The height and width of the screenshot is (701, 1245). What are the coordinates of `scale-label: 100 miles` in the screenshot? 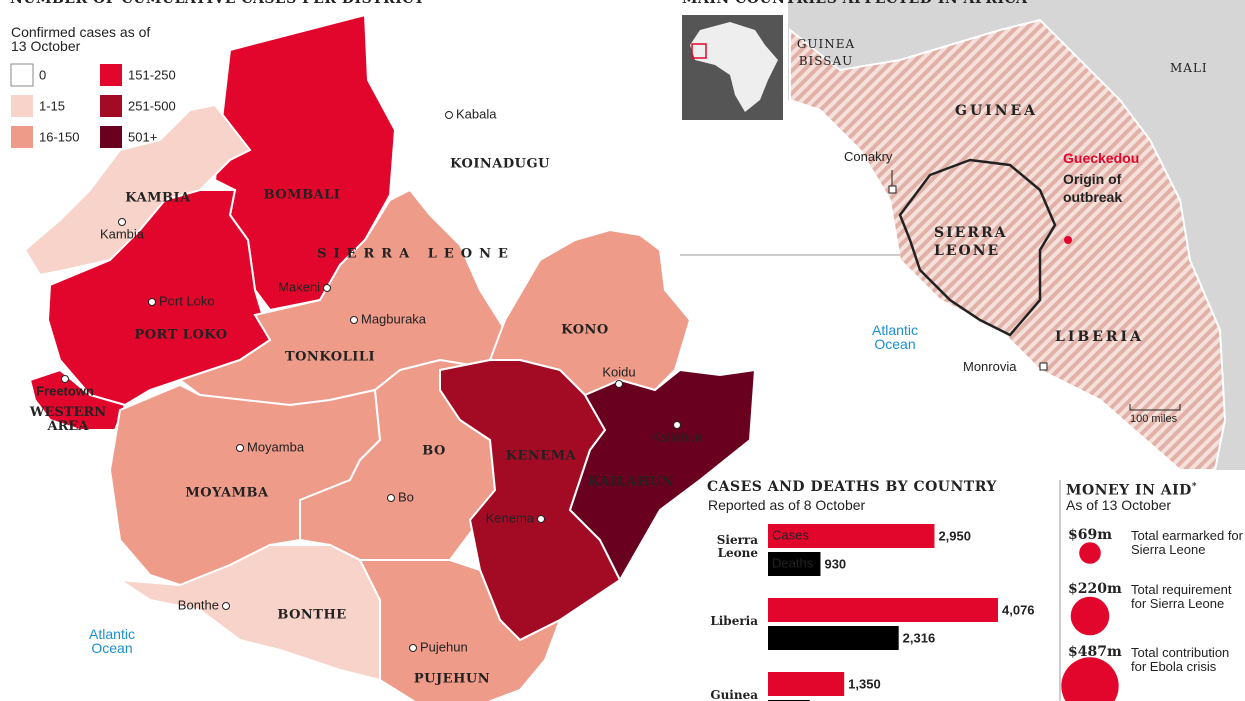 It's located at (1154, 419).